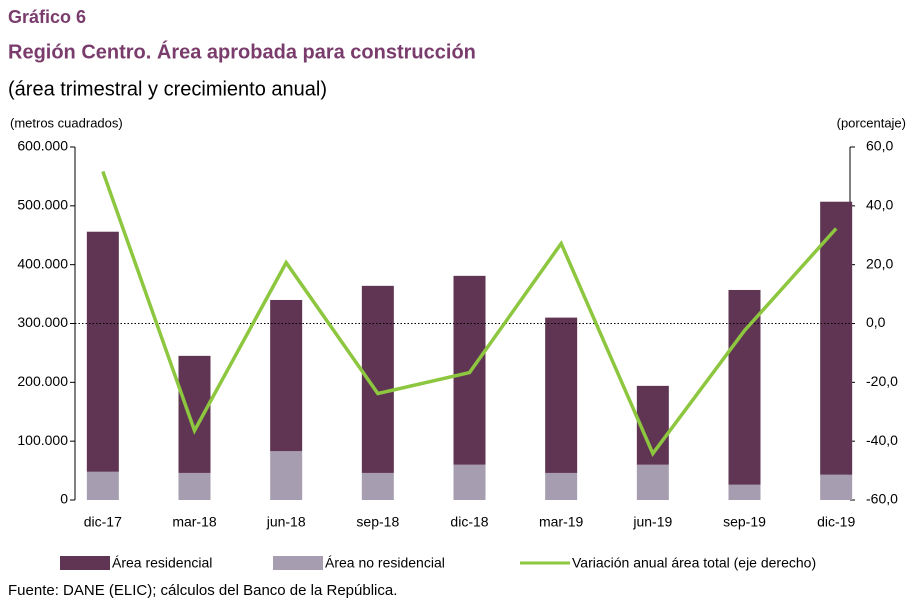  What do you see at coordinates (42, 322) in the screenshot?
I see `y-tick-label: 300.000` at bounding box center [42, 322].